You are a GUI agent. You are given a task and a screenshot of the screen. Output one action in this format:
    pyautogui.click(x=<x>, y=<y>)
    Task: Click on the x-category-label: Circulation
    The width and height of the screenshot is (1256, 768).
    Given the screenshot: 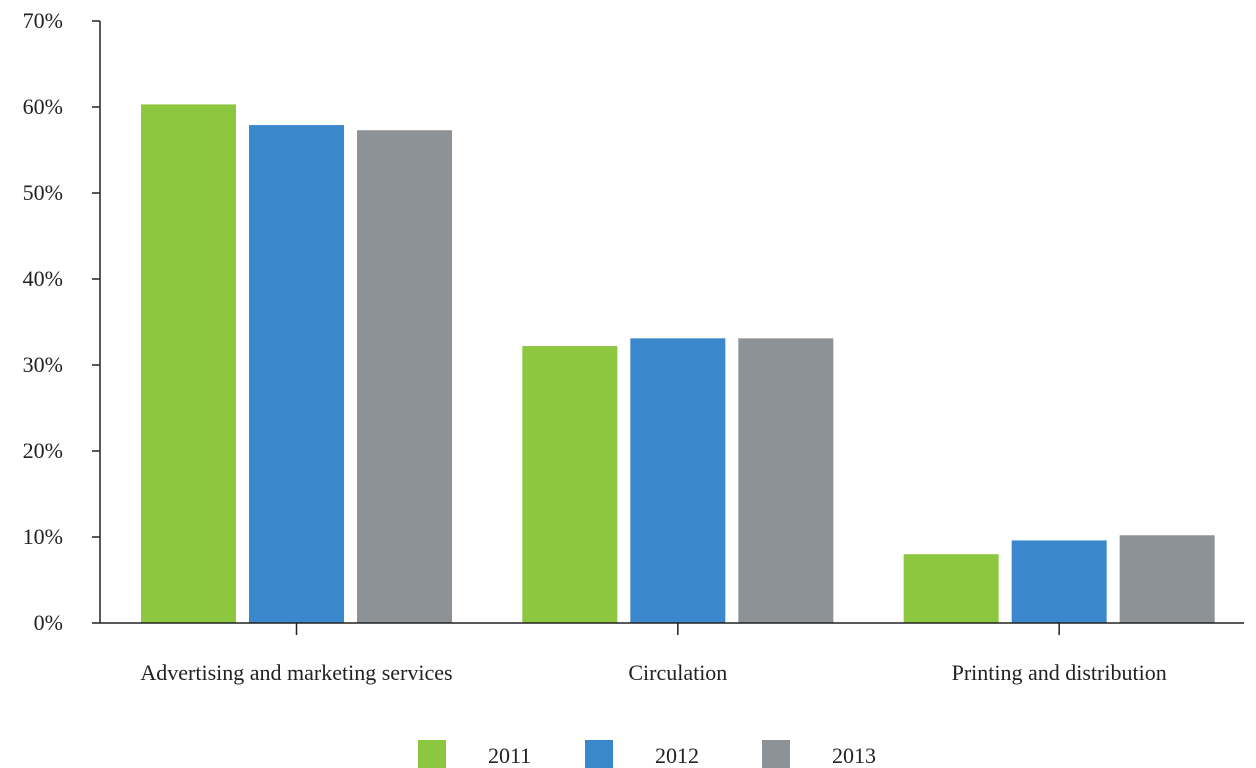 What is the action you would take?
    pyautogui.click(x=677, y=672)
    